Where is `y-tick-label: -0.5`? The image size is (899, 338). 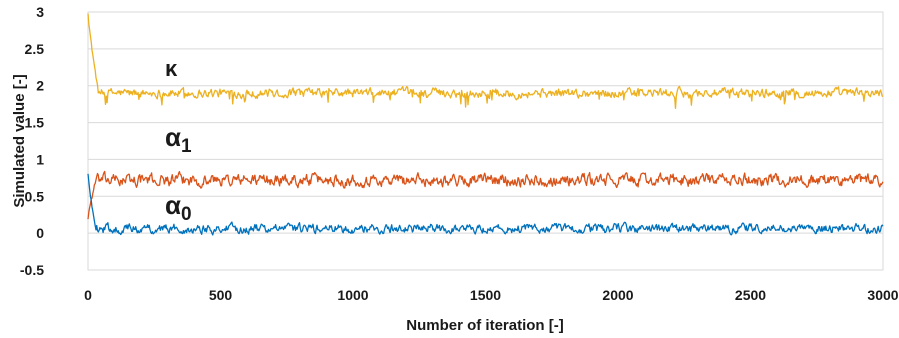 y-tick-label: -0.5 is located at coordinates (32, 270).